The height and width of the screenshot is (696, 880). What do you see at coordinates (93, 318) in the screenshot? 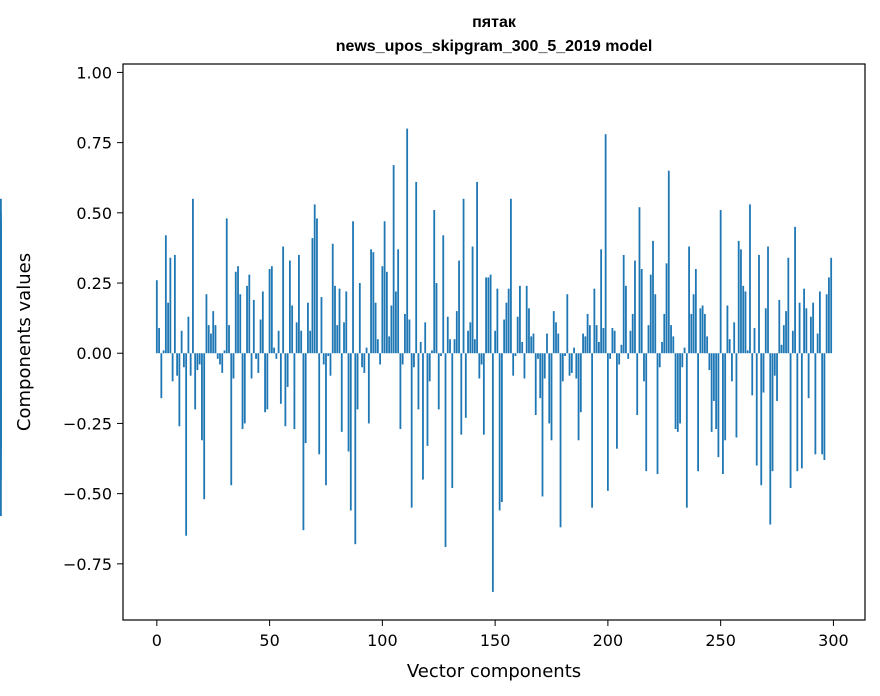
I see `y-axis-ticks: −0.75 −0.50 −0.25 0.00 0.25 0.50 0.75 1.00` at bounding box center [93, 318].